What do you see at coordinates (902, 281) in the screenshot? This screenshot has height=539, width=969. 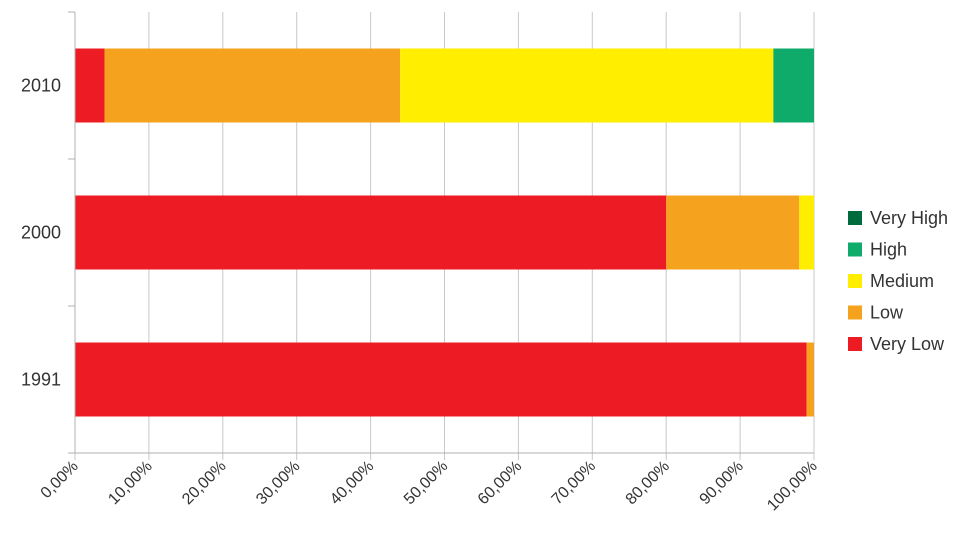 I see `legend-label: Medium` at bounding box center [902, 281].